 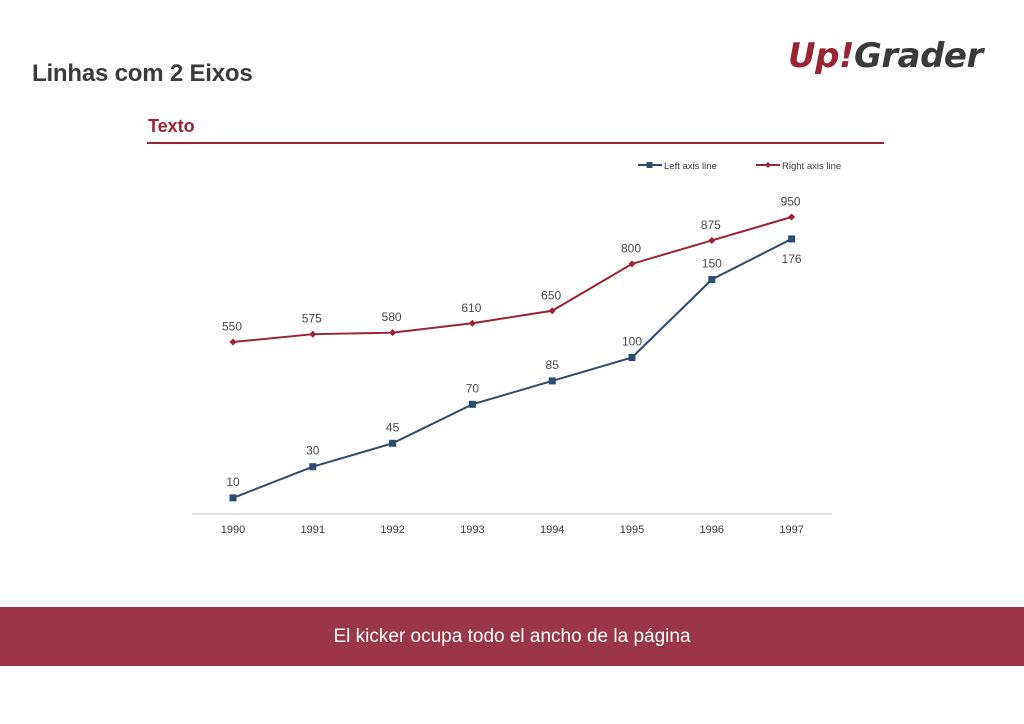 What do you see at coordinates (471, 308) in the screenshot?
I see `right-axis-data-label: 610` at bounding box center [471, 308].